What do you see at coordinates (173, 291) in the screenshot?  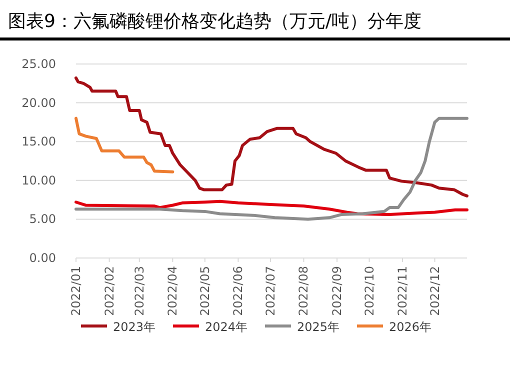 I see `x-tick-label: 2022/04` at bounding box center [173, 291].